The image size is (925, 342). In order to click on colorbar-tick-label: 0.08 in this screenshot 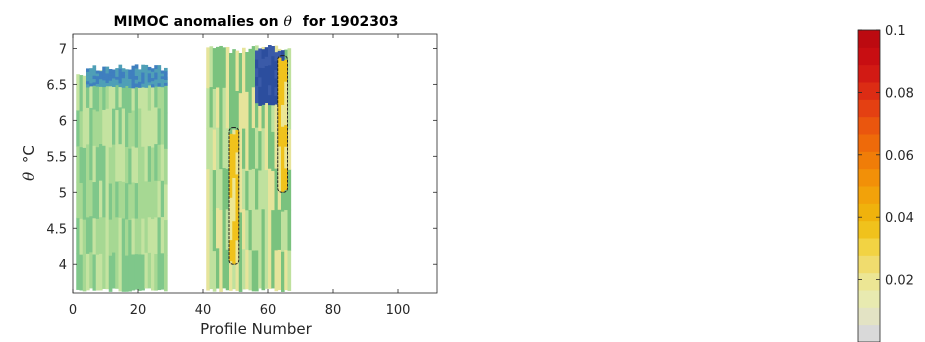, I will do `click(899, 93)`.